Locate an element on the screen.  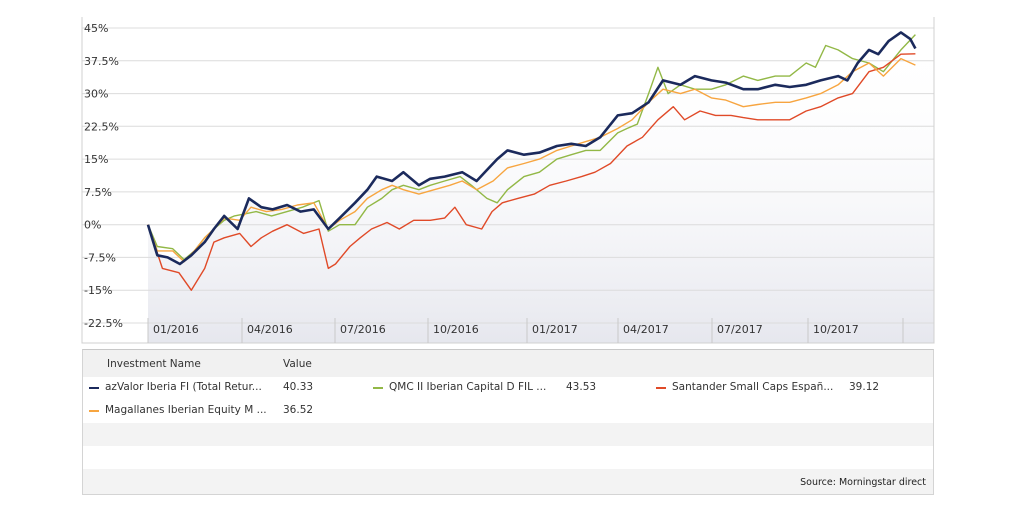
y-tick-label: 45% is located at coordinates (96, 28).